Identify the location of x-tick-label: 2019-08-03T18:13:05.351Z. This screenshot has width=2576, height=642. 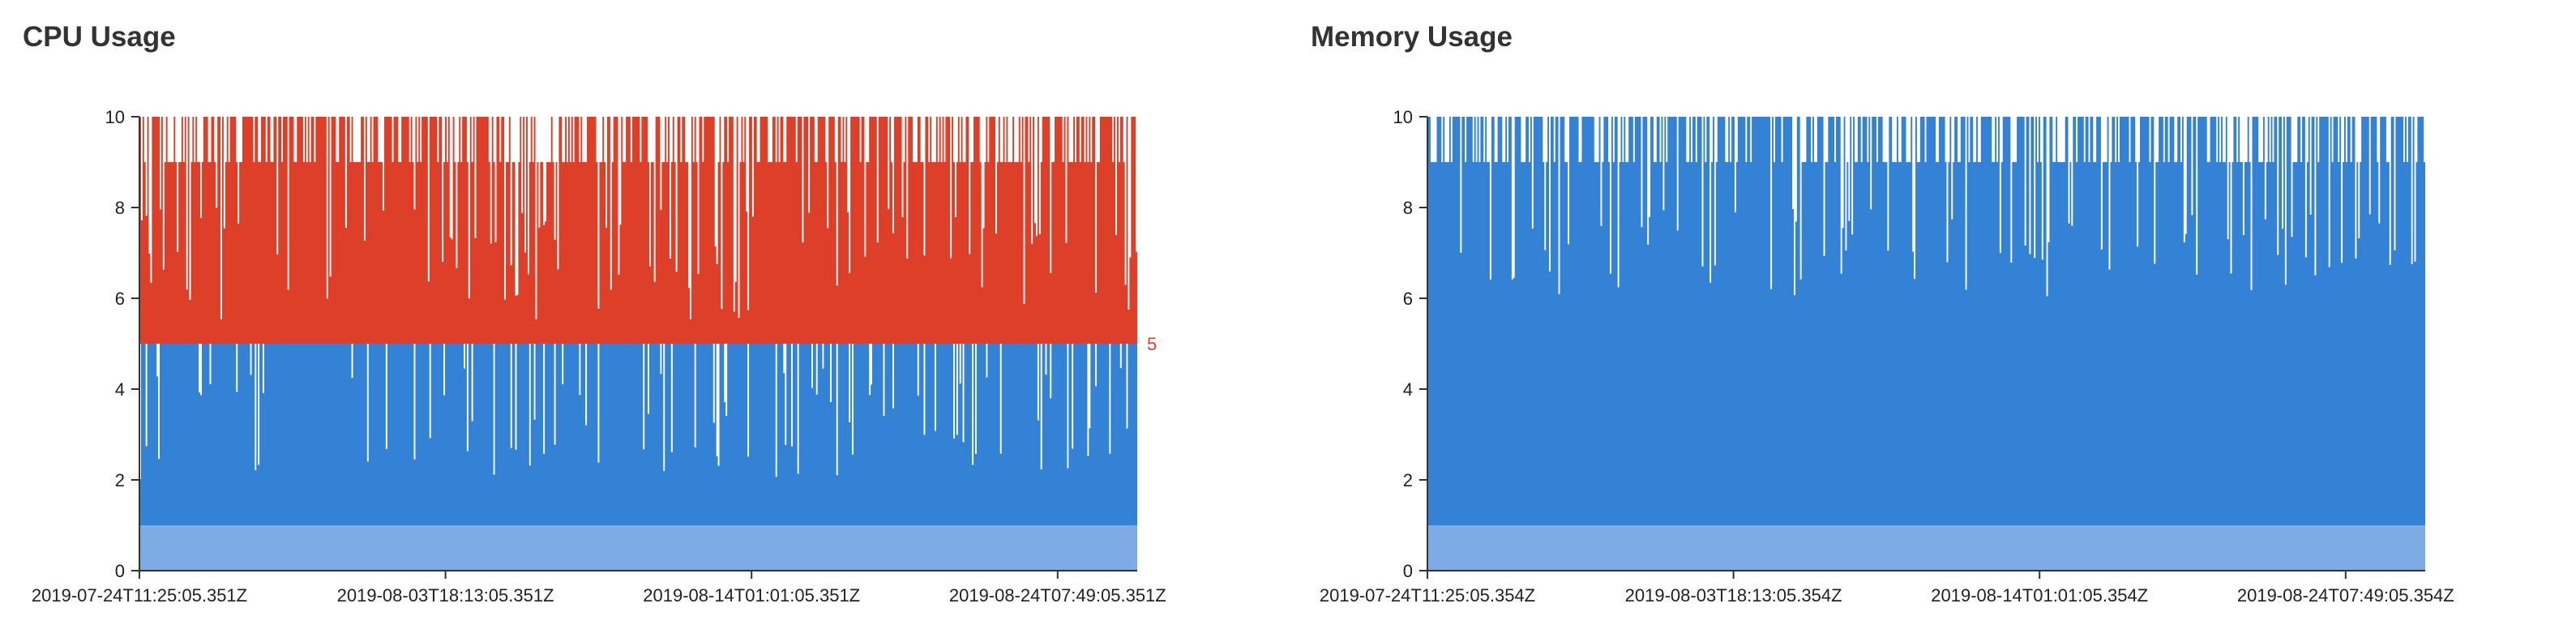
(445, 595).